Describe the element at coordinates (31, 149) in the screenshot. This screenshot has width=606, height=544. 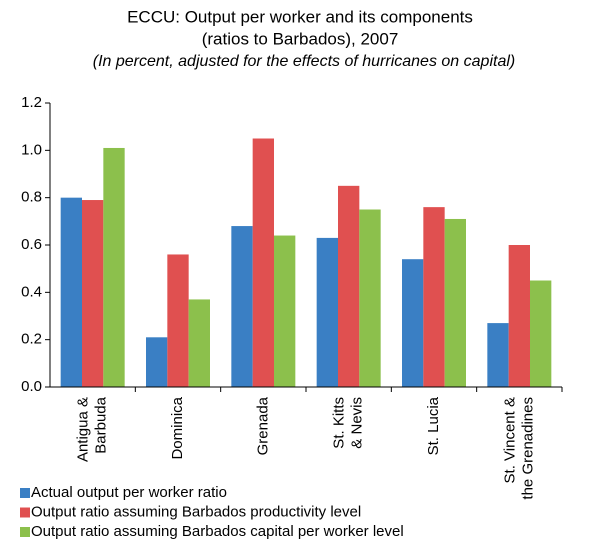
I see `y-tick-label: 1.0` at that location.